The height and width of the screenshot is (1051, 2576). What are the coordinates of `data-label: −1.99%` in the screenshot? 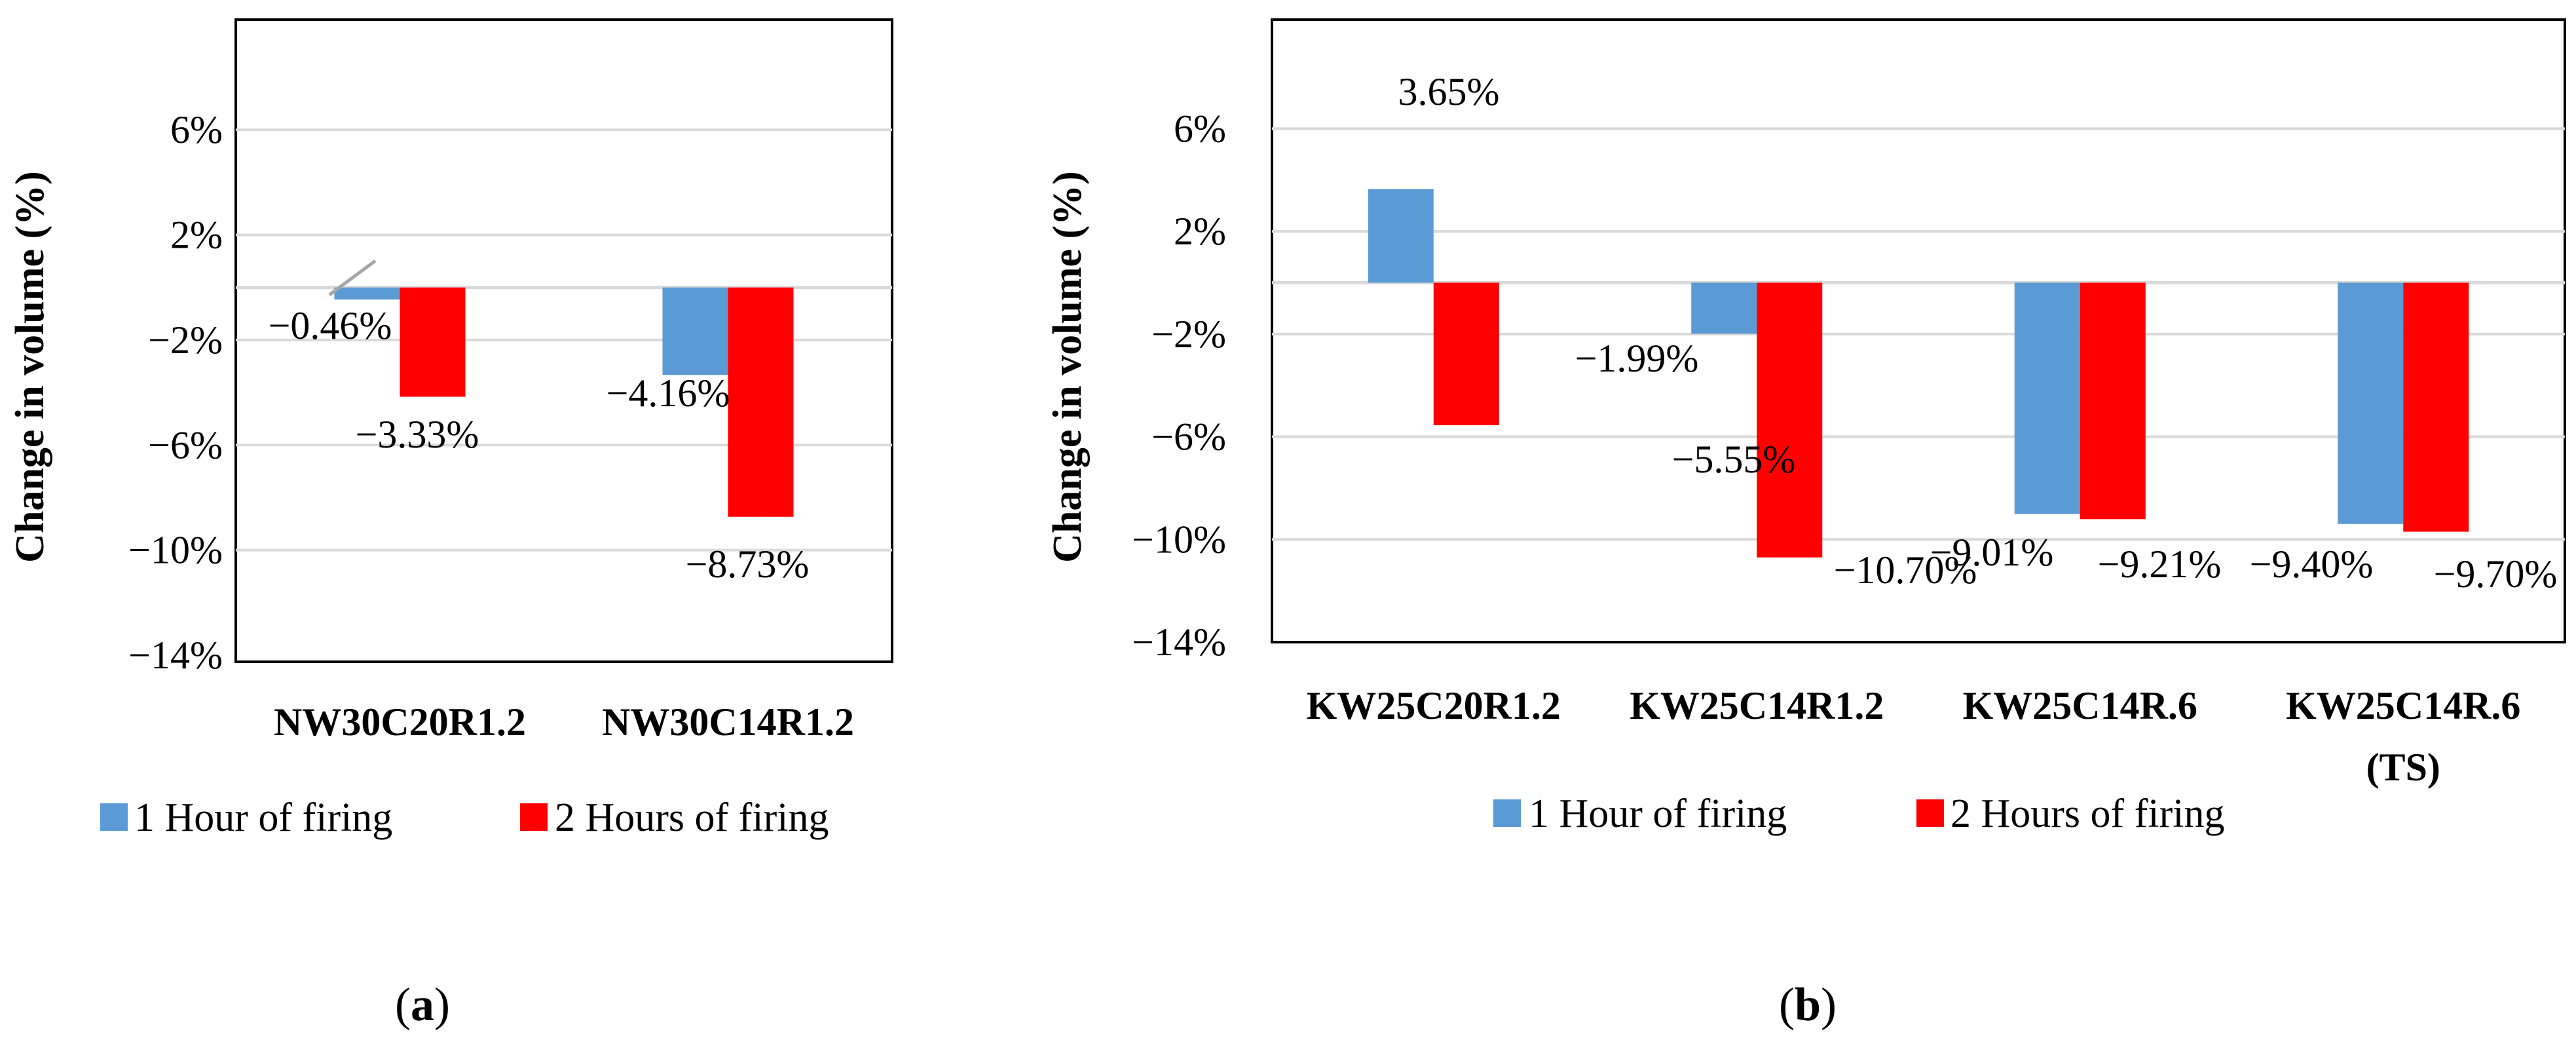 It's located at (1637, 358).